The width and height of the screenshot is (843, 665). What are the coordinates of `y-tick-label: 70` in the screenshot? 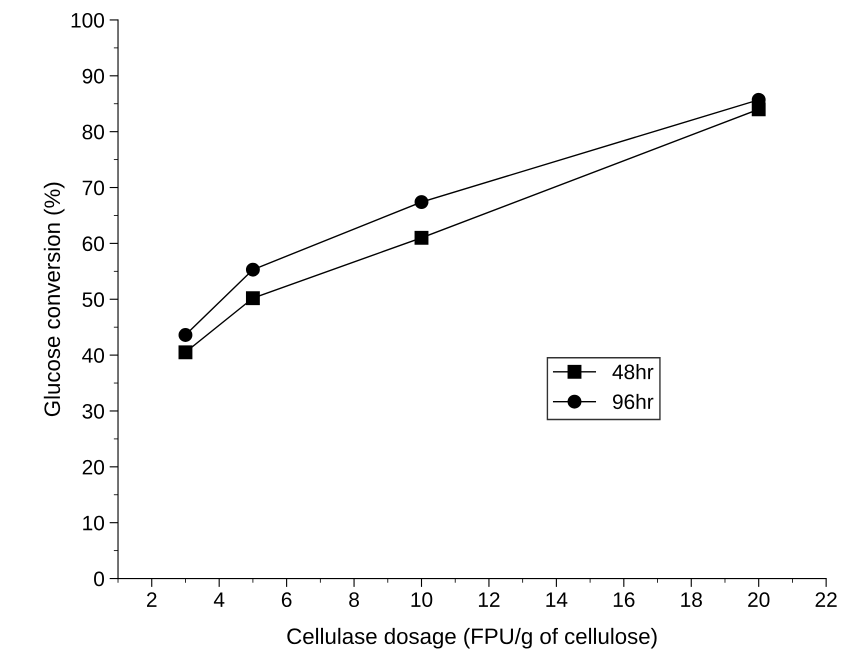 It's located at (93, 188).